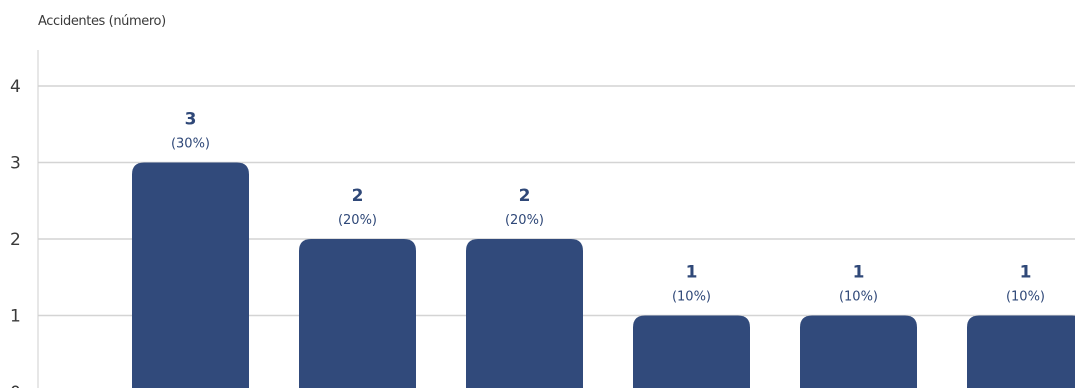 This screenshot has height=388, width=1075. What do you see at coordinates (15, 240) in the screenshot?
I see `y-tick-label-2: 2` at bounding box center [15, 240].